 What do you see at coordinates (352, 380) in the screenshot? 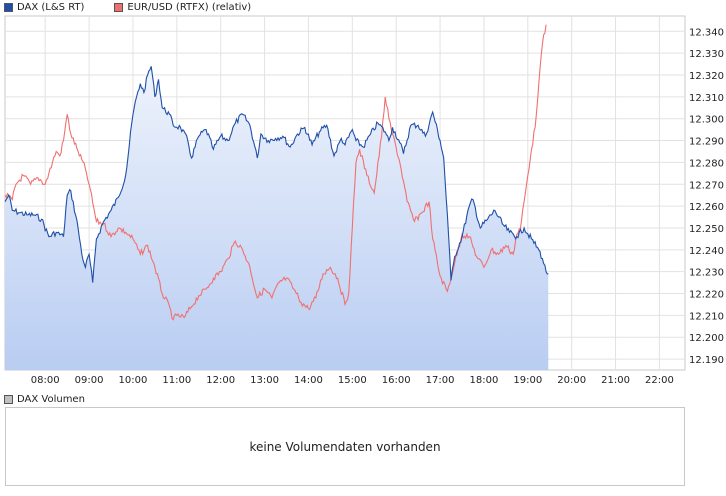
I see `x-tick-label: 15:00` at bounding box center [352, 380].